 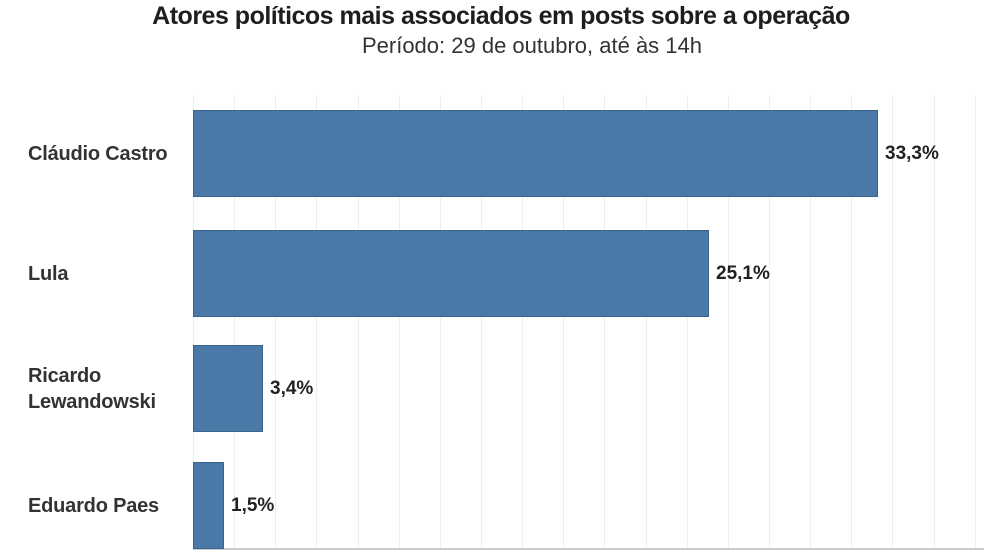 I want to click on x-axis-line, so click(x=588, y=549).